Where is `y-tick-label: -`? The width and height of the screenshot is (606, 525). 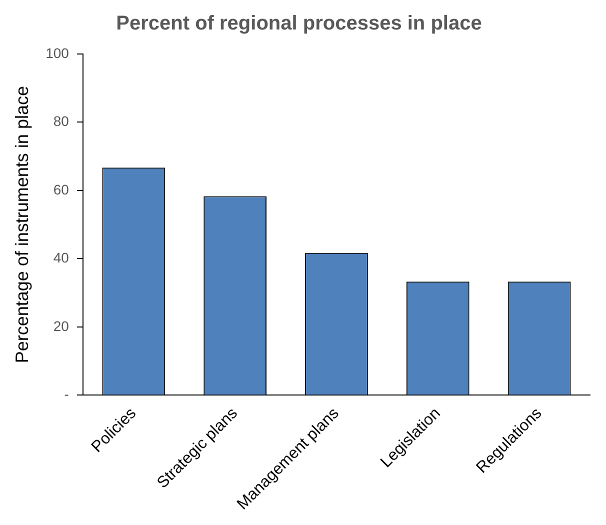
y-tick-label: - is located at coordinates (67, 394).